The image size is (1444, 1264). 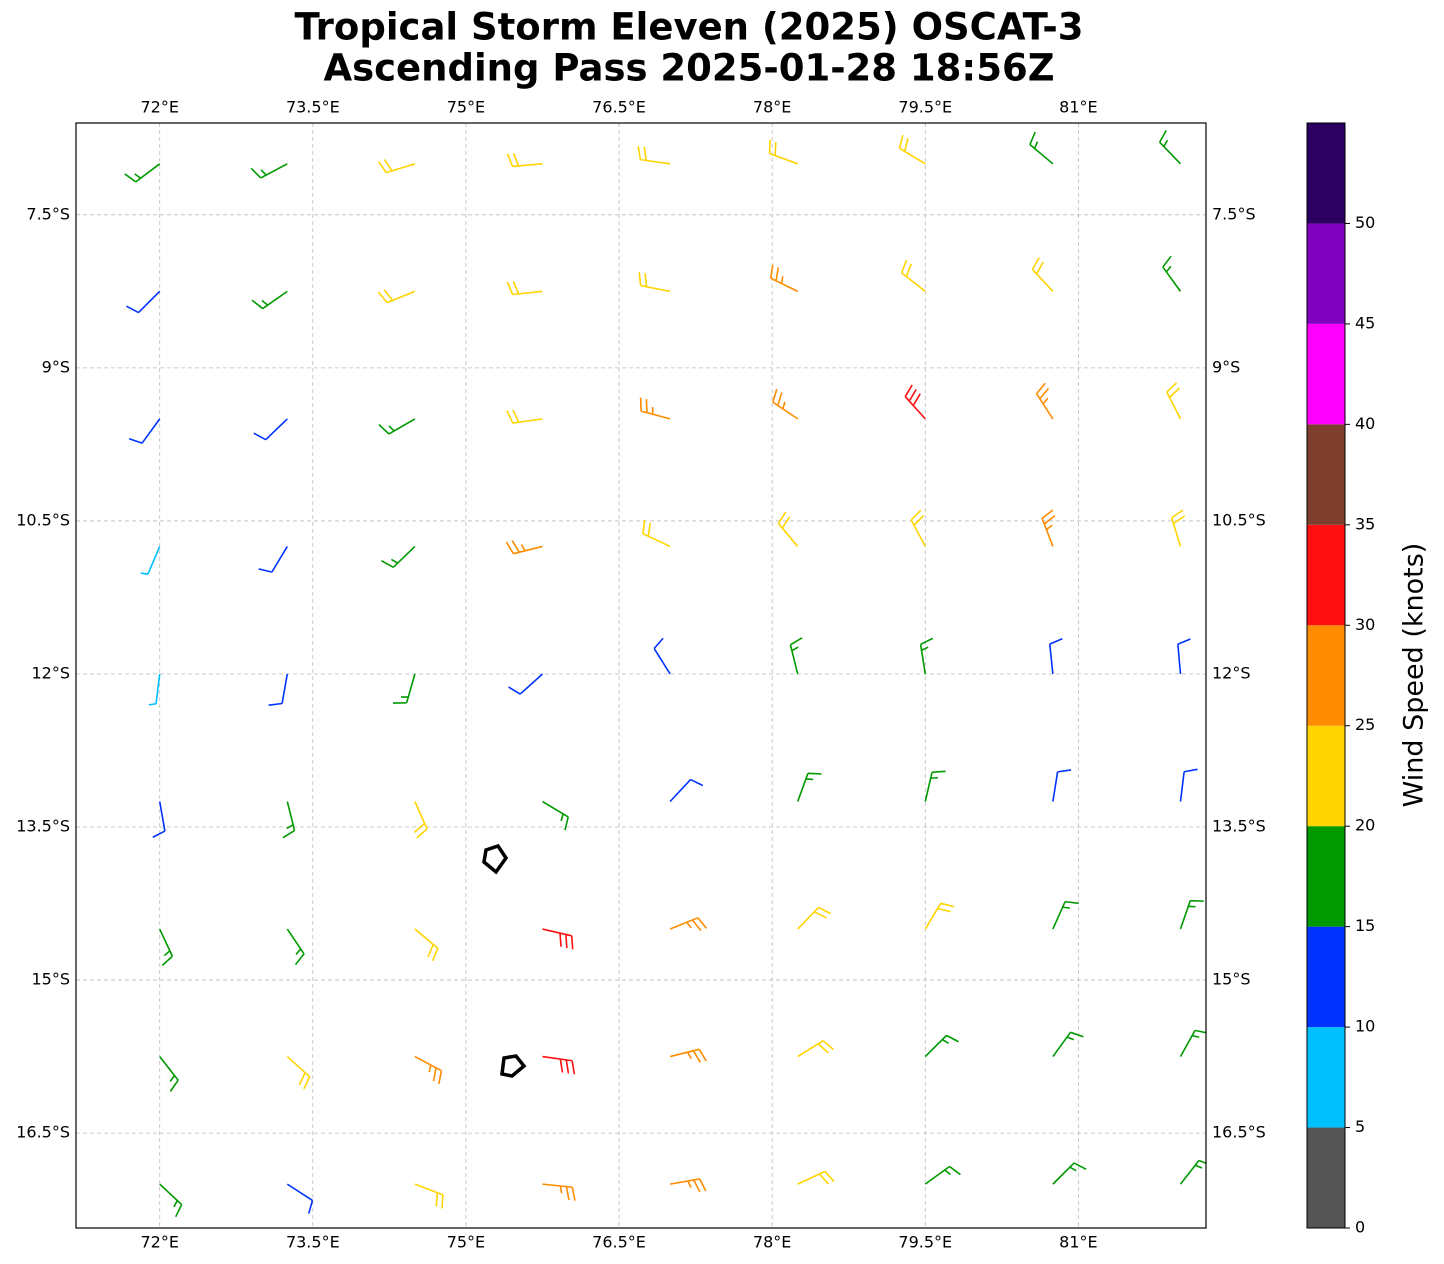 I want to click on chart-title: Tropical Storm Eleven (2025) OSCAT-3, so click(x=689, y=27).